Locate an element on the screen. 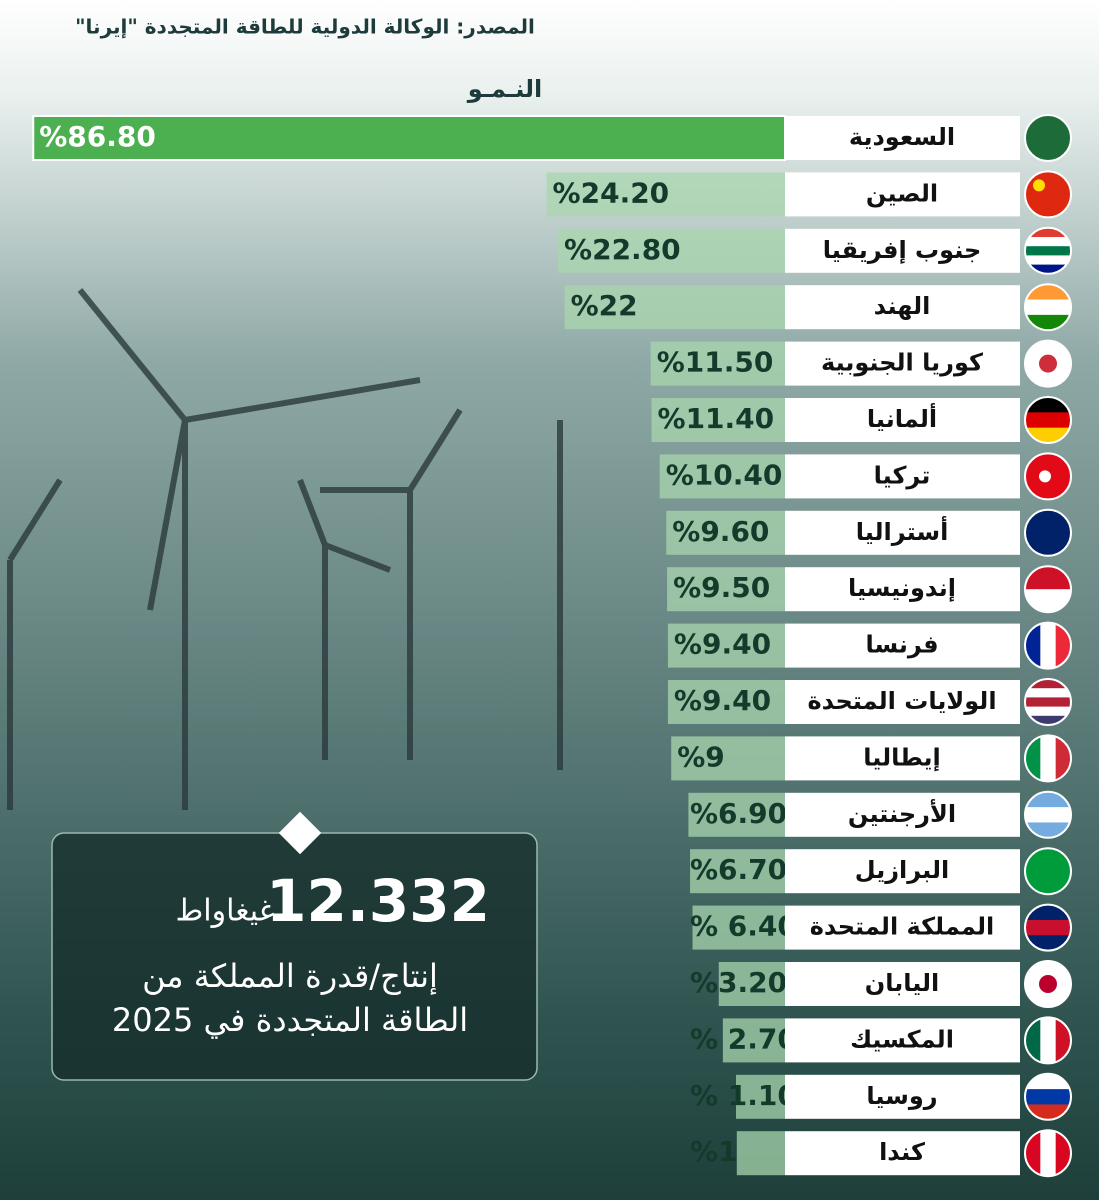 This screenshot has width=1099, height=1200. chart-title: النـمـو is located at coordinates (505, 89).